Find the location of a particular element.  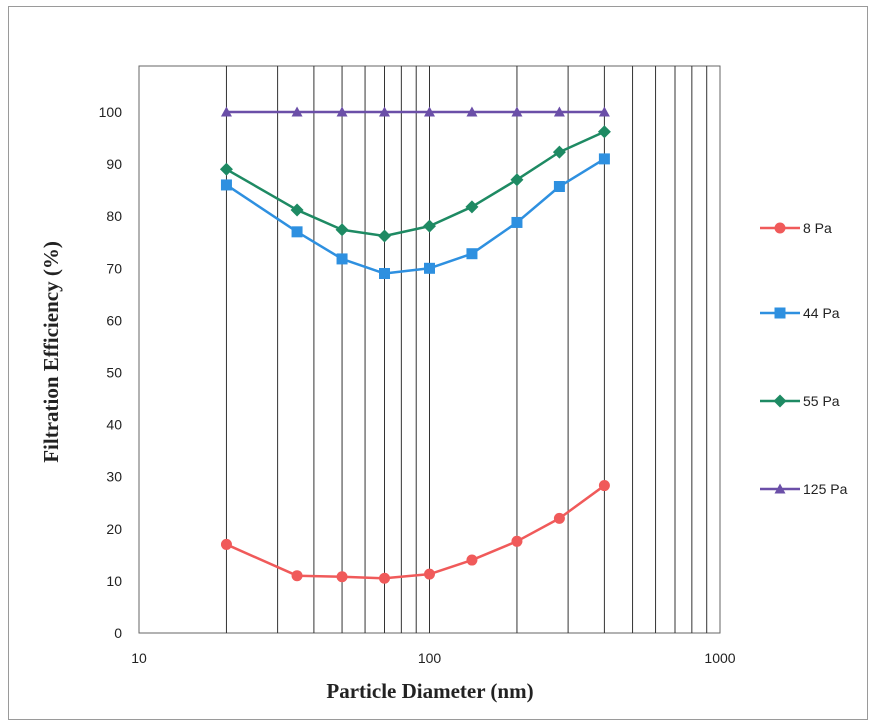

x-tick-label: 1000 is located at coordinates (719, 658).